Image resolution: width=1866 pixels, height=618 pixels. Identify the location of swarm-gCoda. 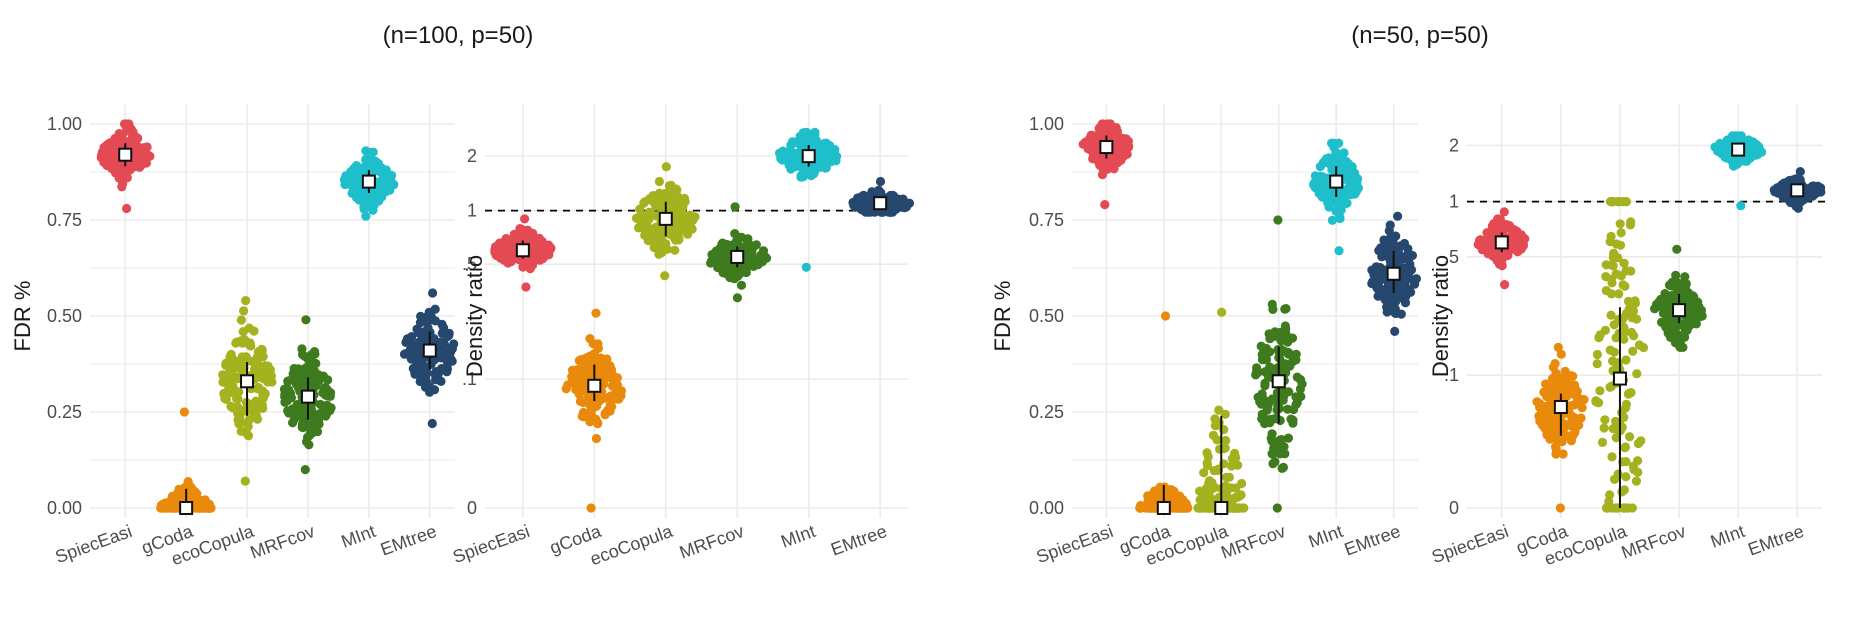
(1560, 427).